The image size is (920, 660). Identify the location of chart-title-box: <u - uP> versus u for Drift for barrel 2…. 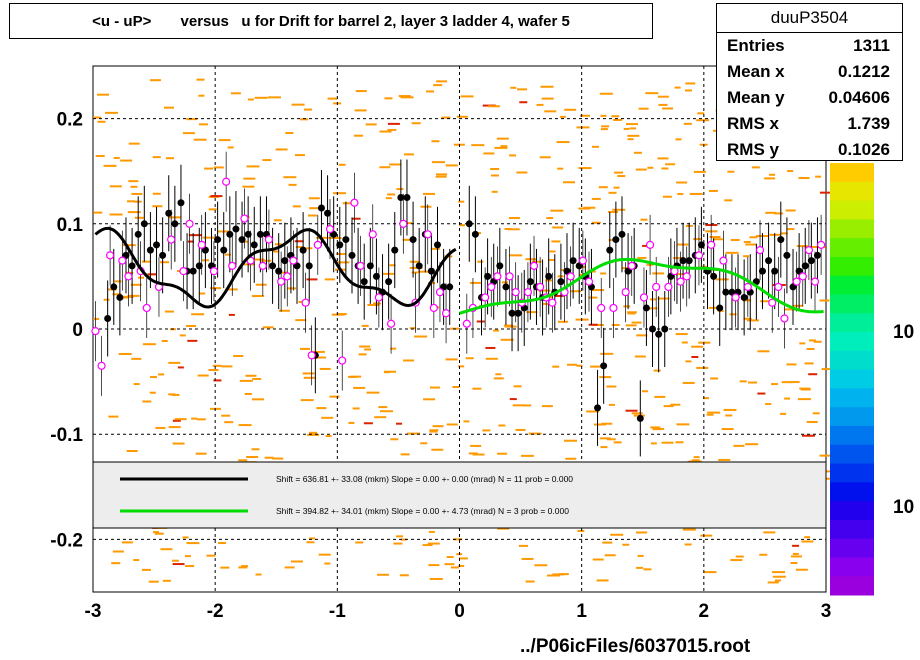
(331, 21).